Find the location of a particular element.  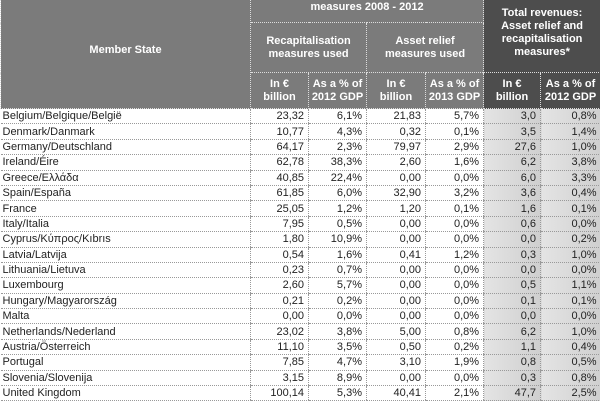

member-state-cell: Portugal is located at coordinates (126, 362).